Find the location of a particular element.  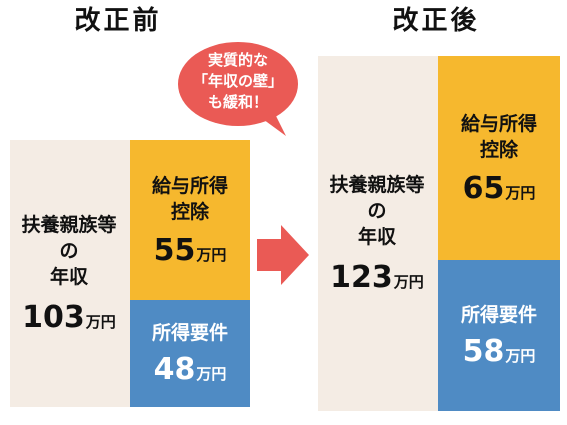

bubble-line-1: 実質的な is located at coordinates (237, 60).